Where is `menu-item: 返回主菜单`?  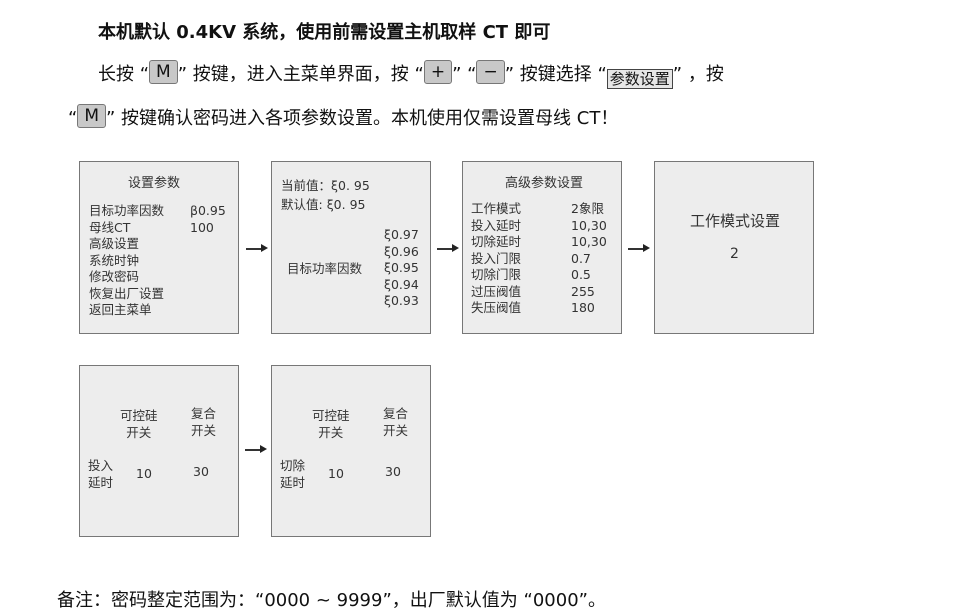
menu-item: 返回主菜单 is located at coordinates (120, 309).